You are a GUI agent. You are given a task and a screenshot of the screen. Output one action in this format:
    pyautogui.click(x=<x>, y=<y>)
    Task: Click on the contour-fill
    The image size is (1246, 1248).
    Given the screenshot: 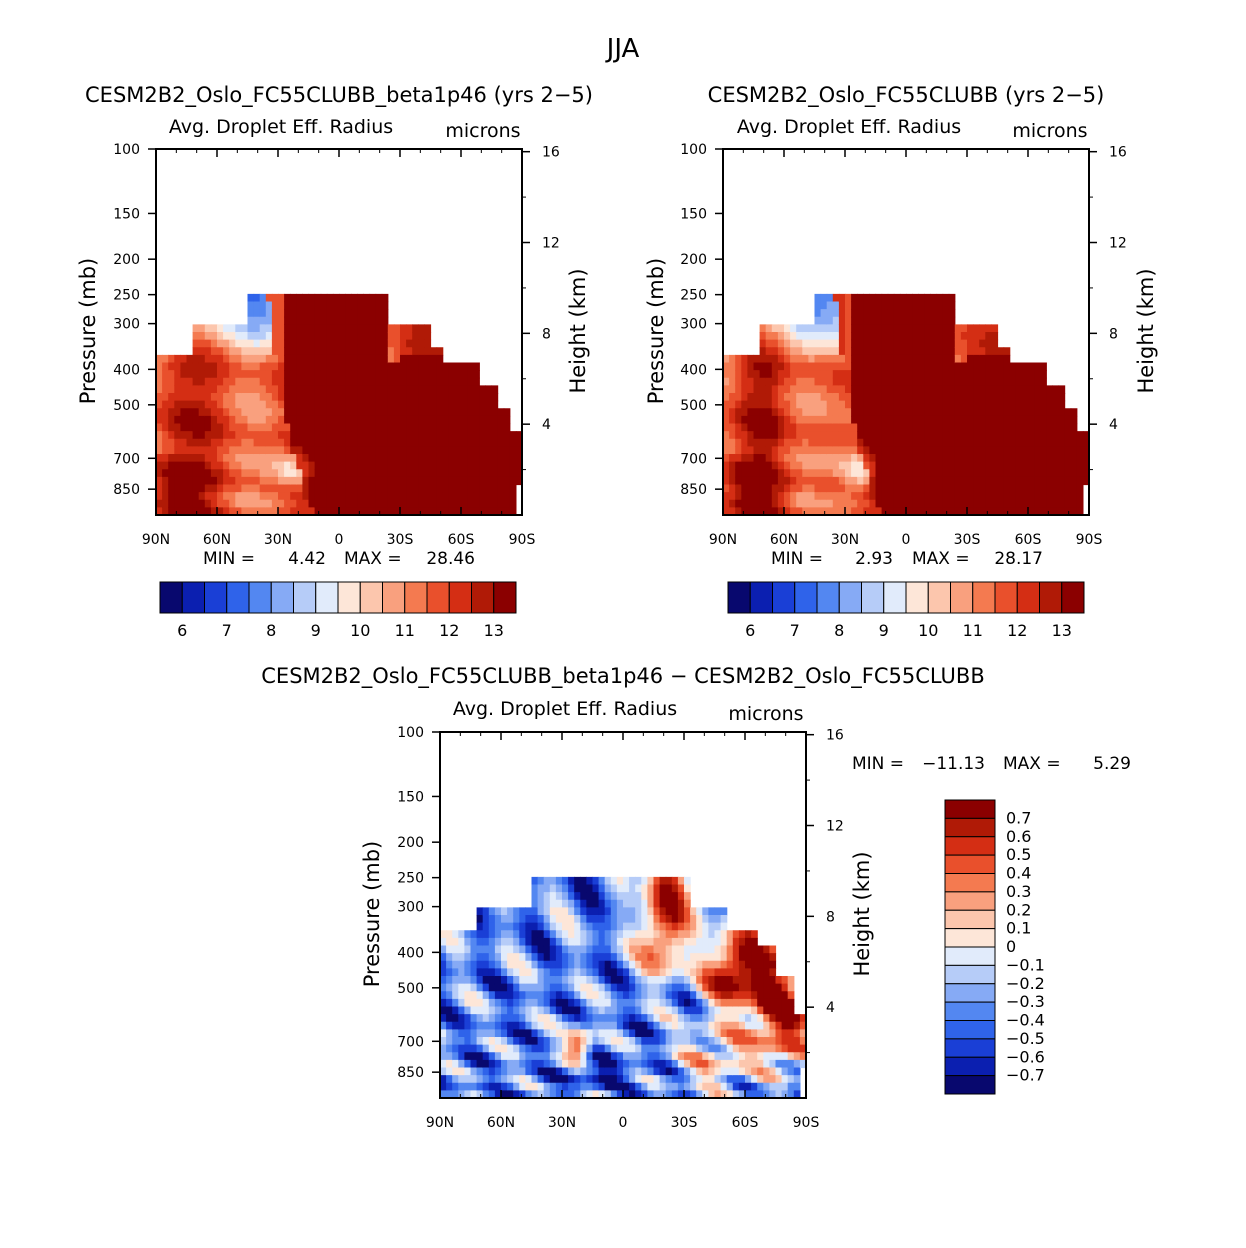 What is the action you would take?
    pyautogui.click(x=623, y=987)
    